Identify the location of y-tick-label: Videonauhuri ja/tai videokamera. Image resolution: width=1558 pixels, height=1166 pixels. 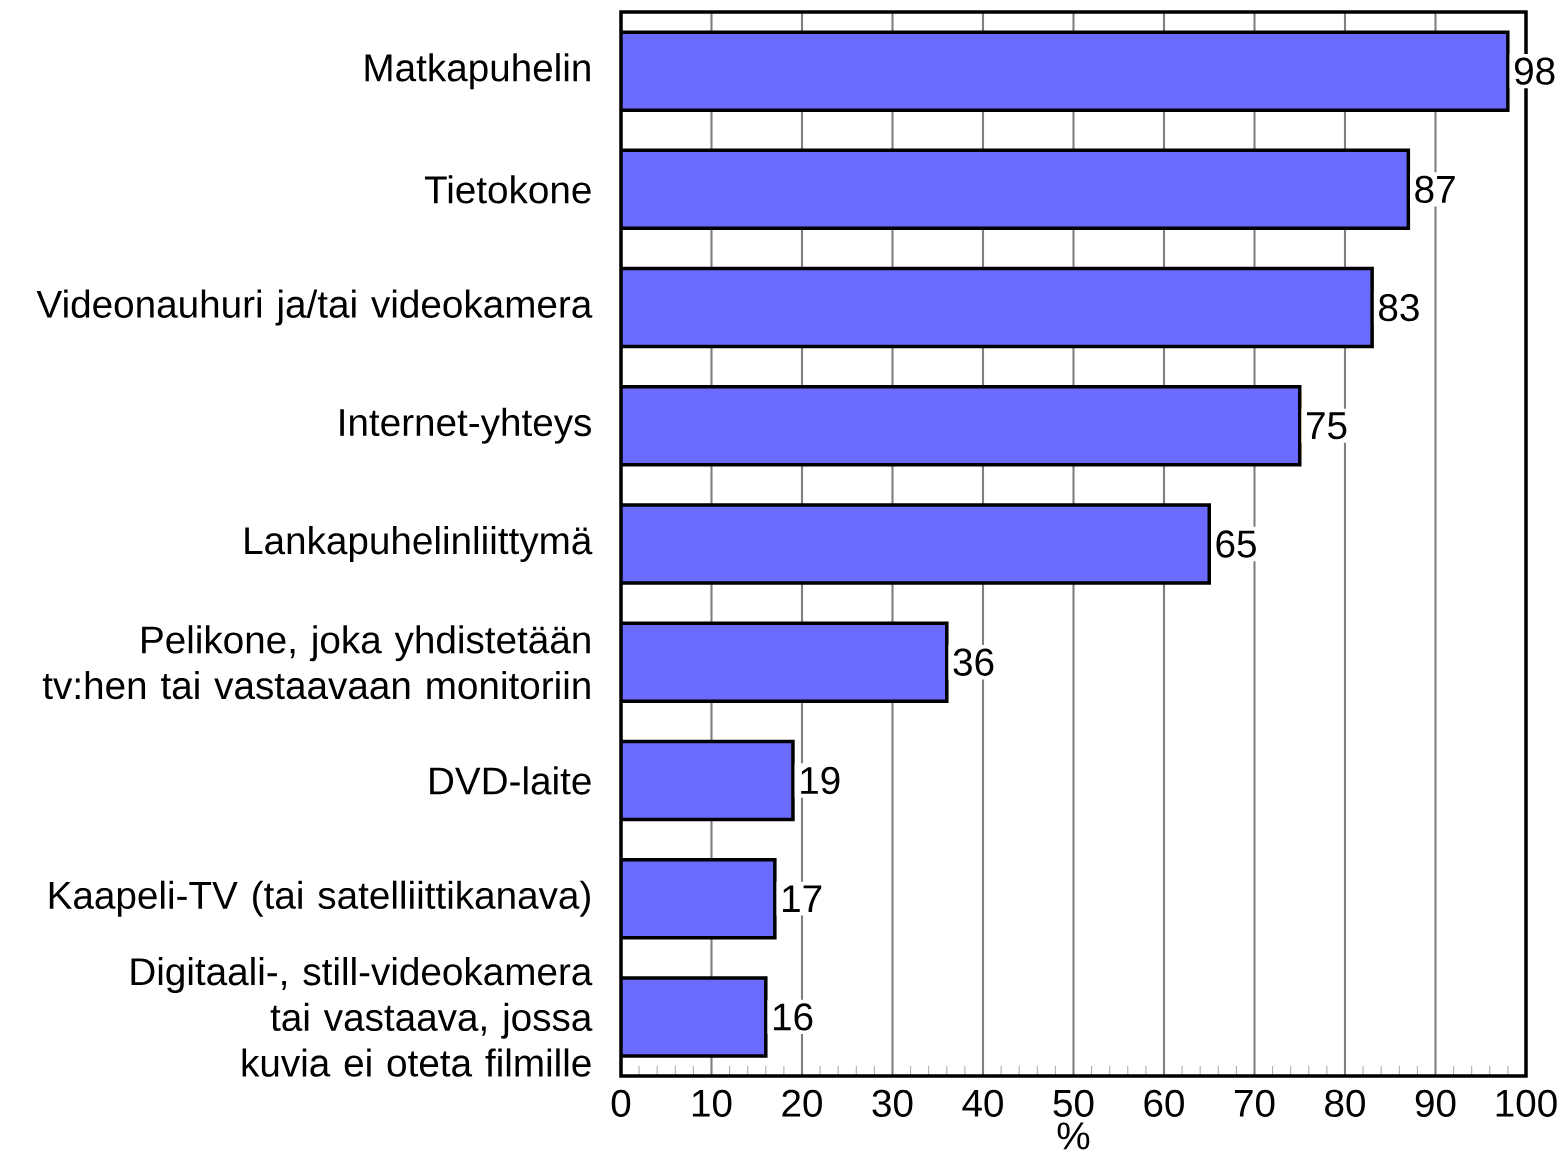
(314, 307).